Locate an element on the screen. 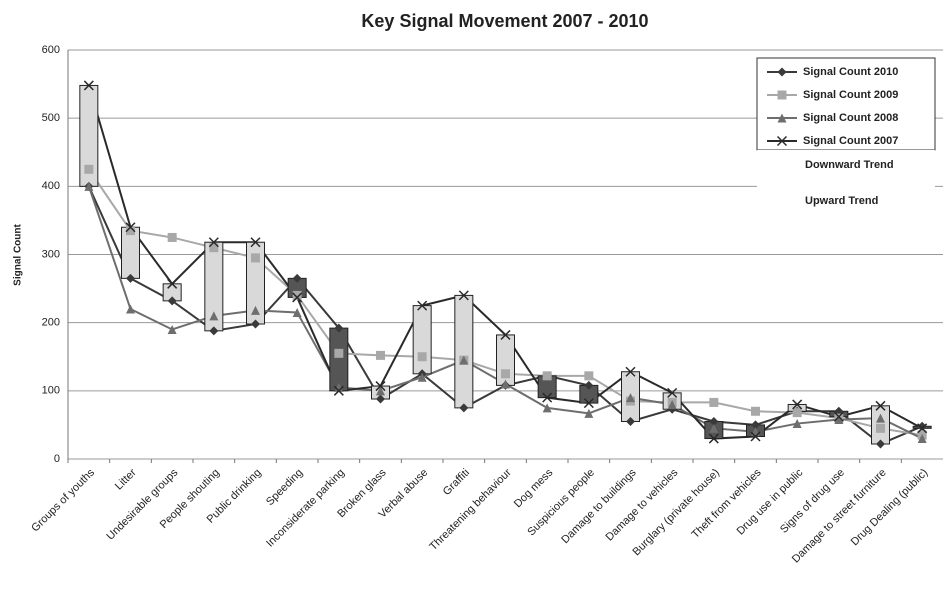 This screenshot has height=590, width=946. x-tick-label: Damage to vehicles is located at coordinates (642, 504).